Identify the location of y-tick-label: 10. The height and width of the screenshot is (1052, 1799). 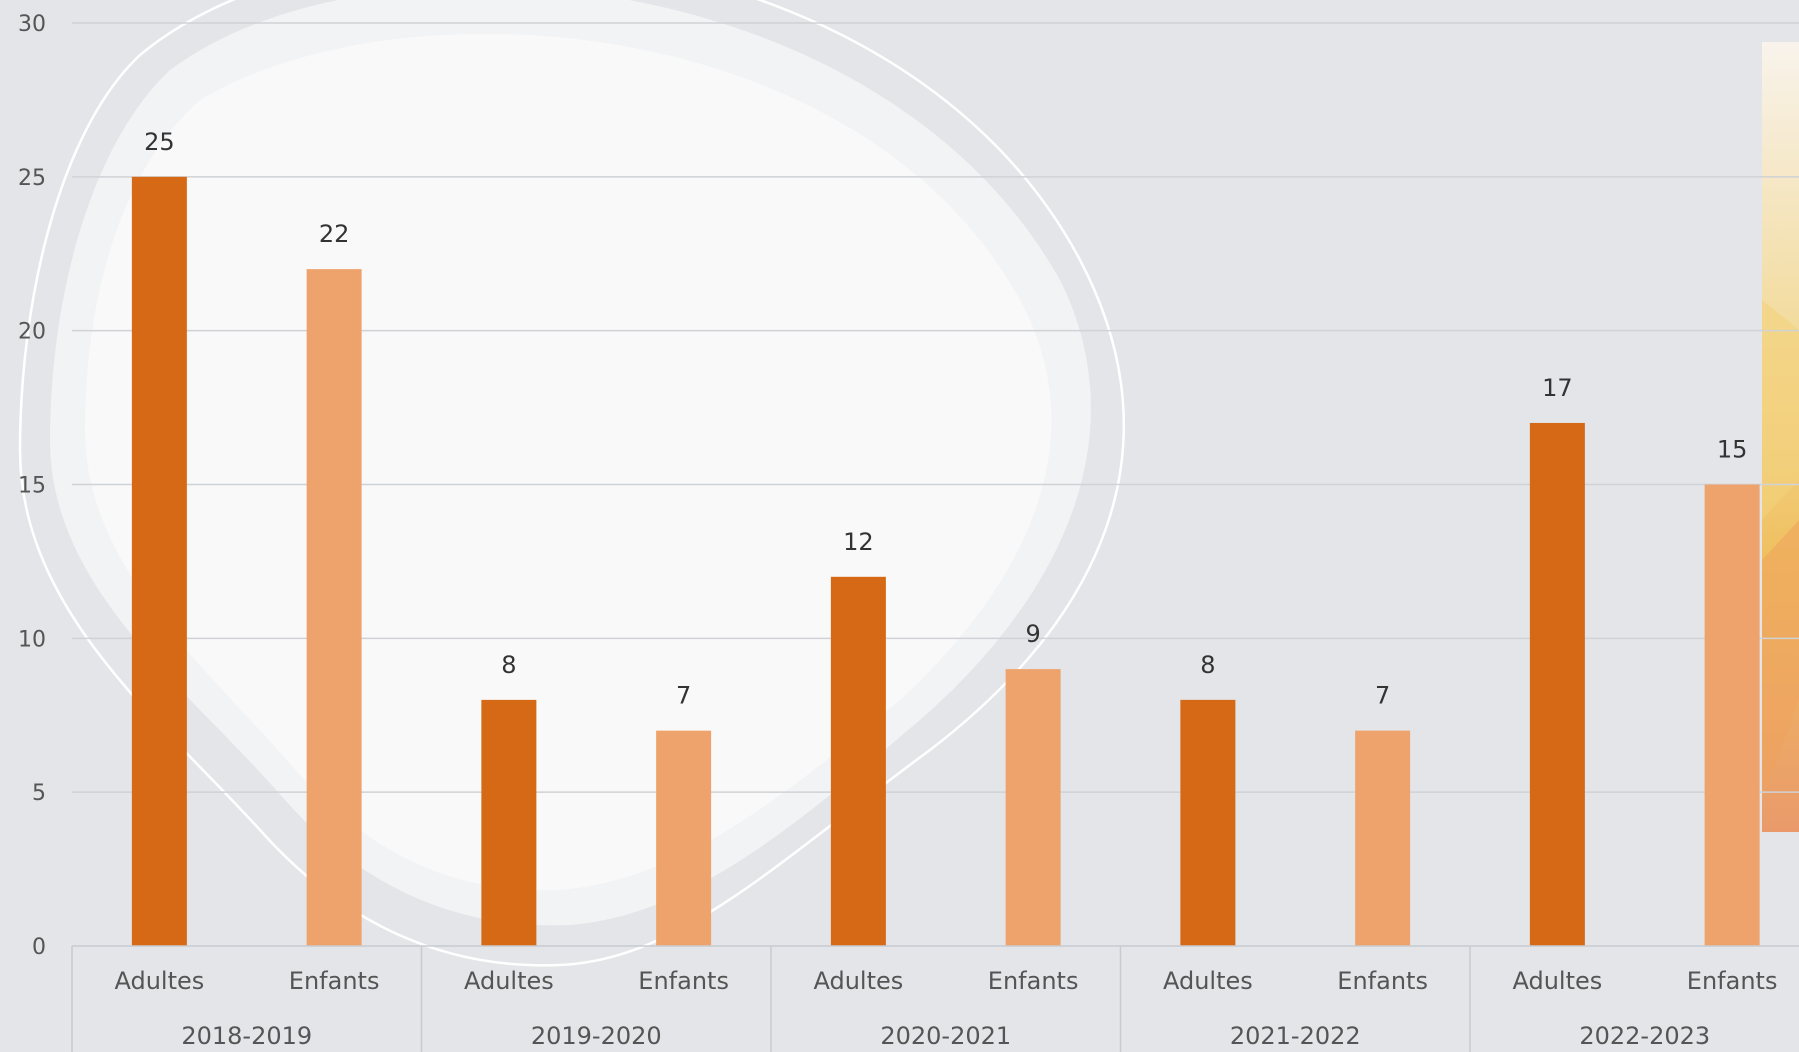
(32, 639).